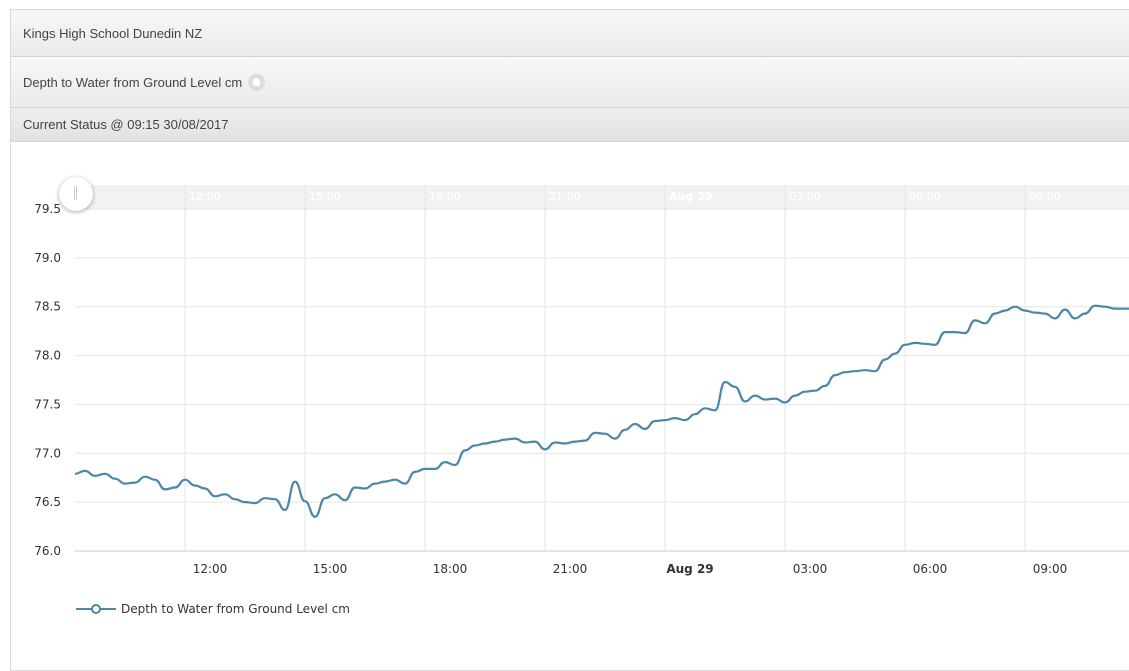 The image size is (1129, 671). What do you see at coordinates (47, 258) in the screenshot?
I see `y-tick-label: 79.0` at bounding box center [47, 258].